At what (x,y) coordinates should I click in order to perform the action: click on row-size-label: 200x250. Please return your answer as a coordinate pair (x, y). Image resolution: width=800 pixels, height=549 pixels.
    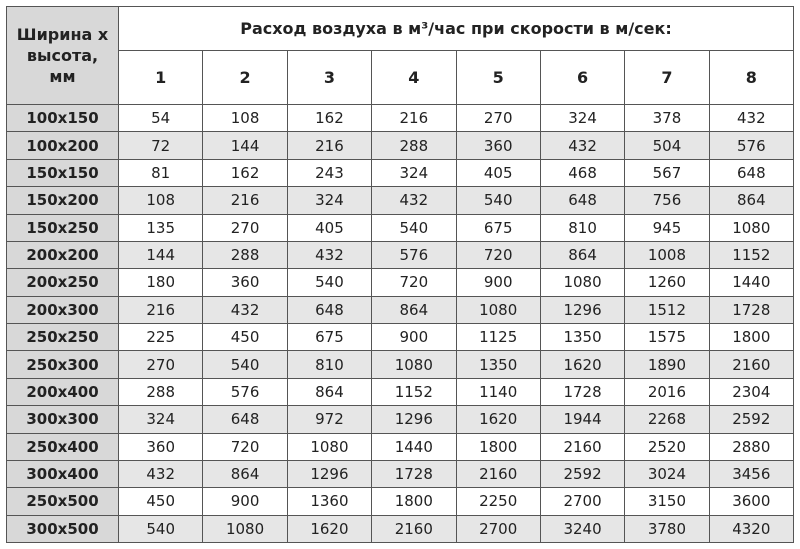
    Looking at the image, I should click on (62, 282).